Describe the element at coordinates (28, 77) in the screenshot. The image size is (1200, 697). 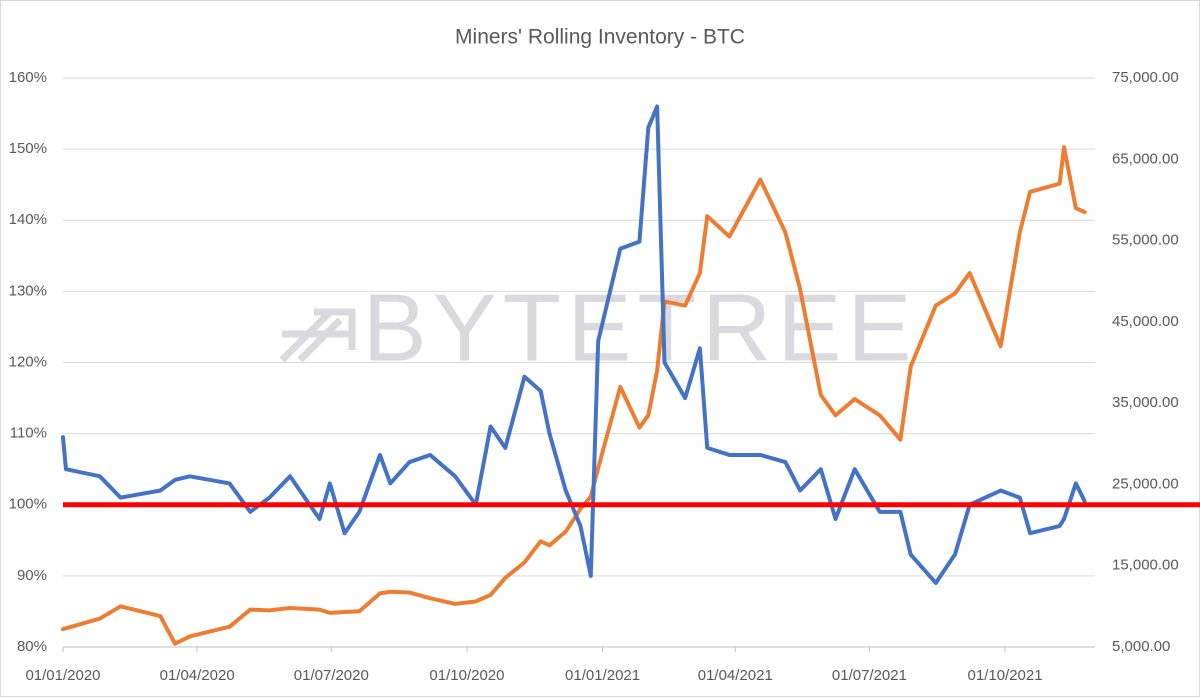
I see `y-tick-label: 160%` at that location.